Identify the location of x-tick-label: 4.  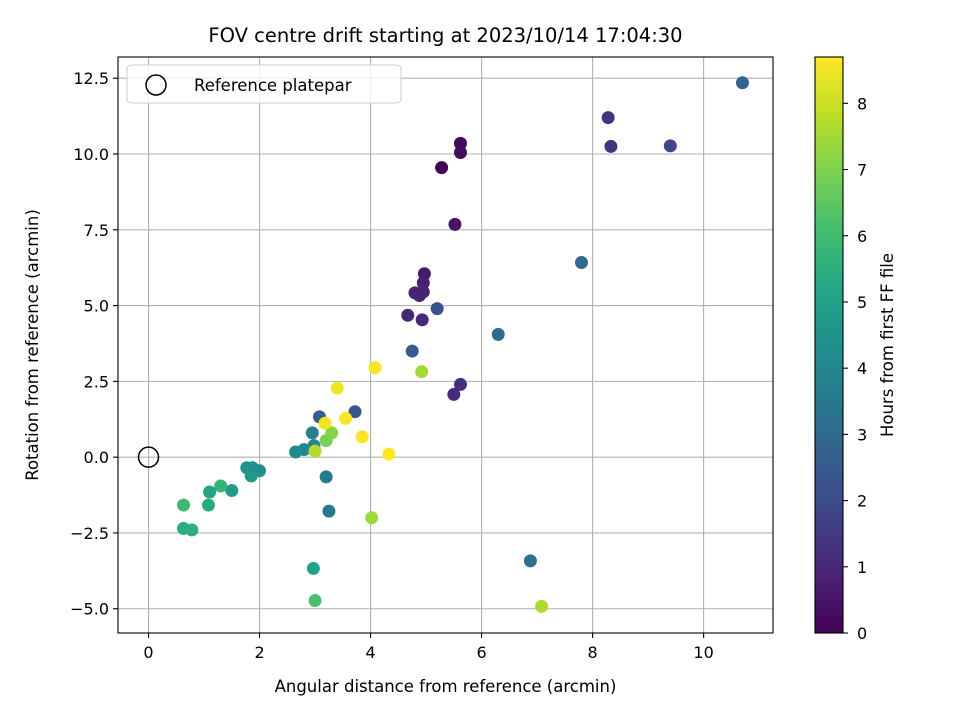
(370, 652).